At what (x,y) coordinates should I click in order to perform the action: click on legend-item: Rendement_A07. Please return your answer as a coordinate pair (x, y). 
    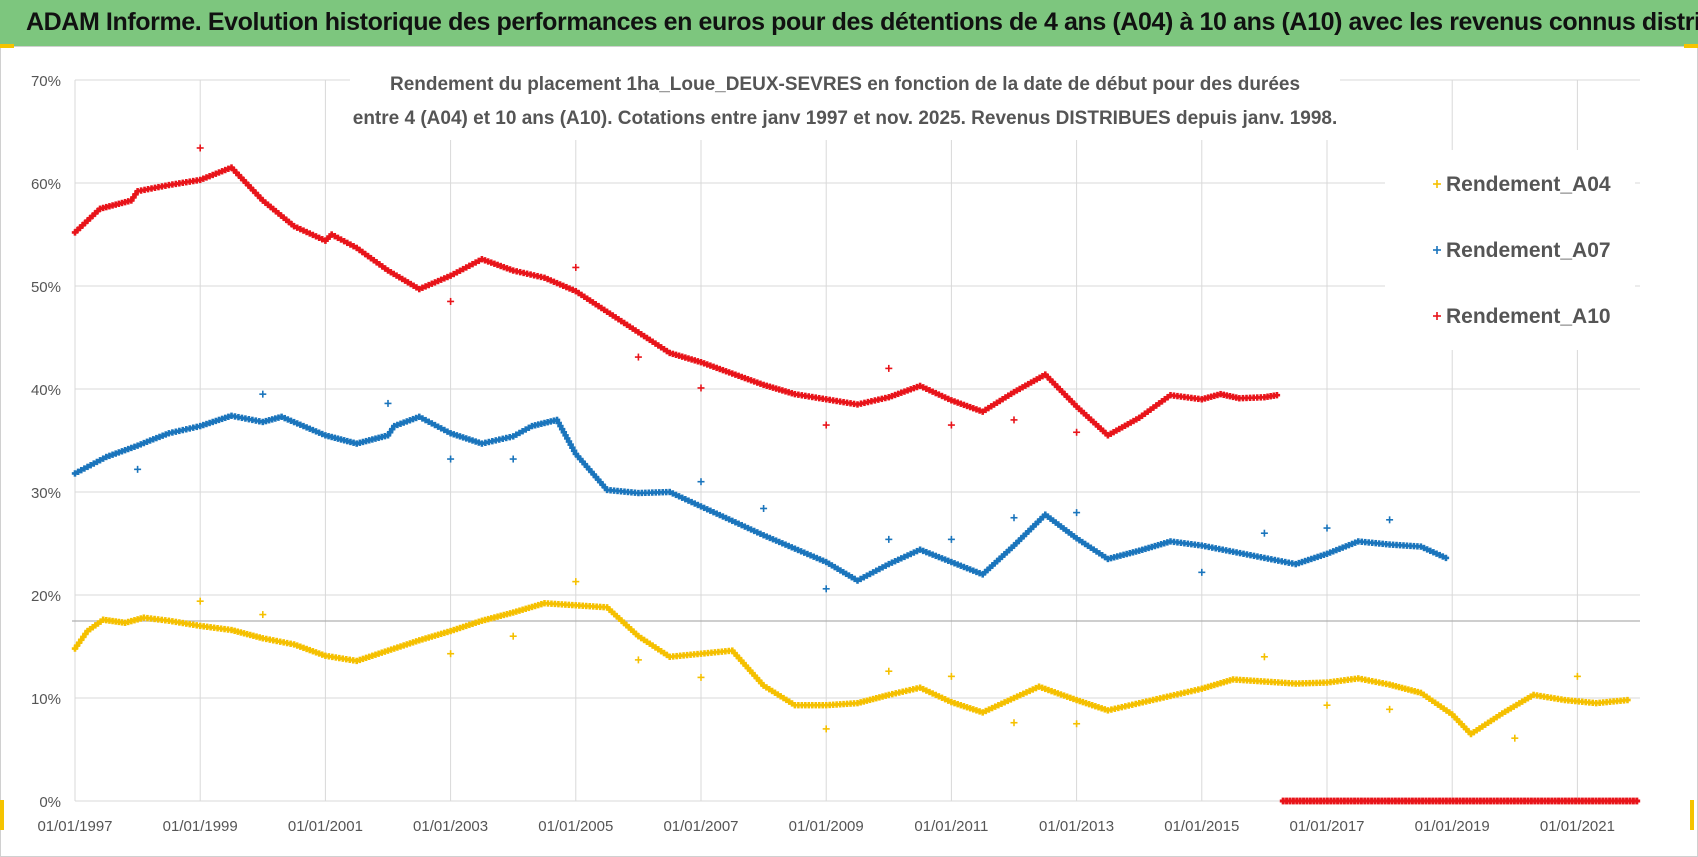
    Looking at the image, I should click on (1522, 250).